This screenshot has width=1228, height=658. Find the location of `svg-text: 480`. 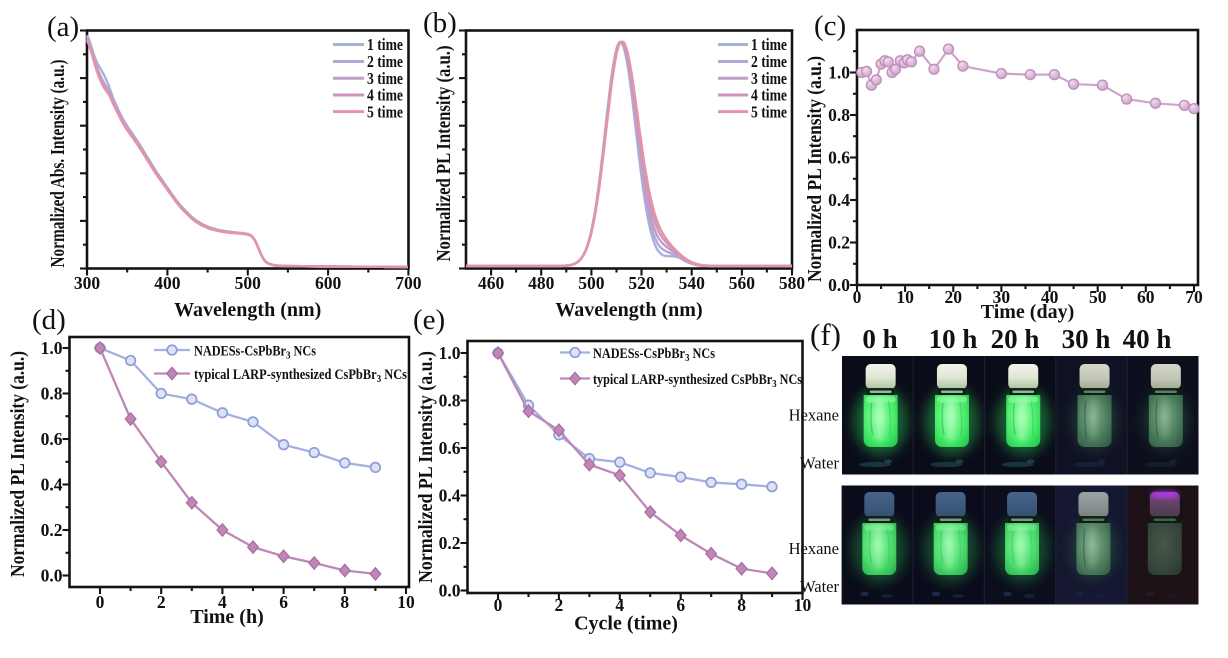

svg-text: 480 is located at coordinates (541, 283).